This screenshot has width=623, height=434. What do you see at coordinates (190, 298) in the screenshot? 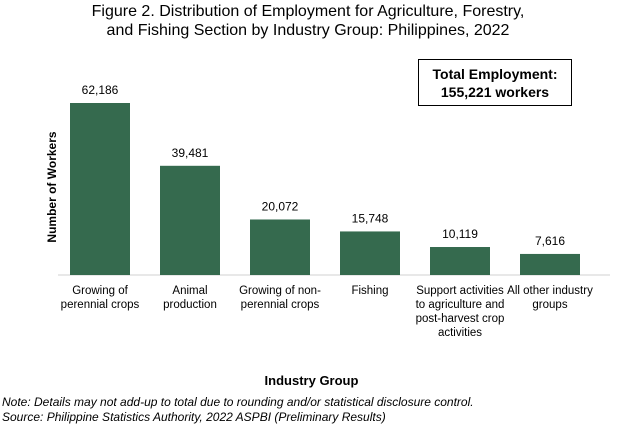
I see `x-tick-label: Animal production` at bounding box center [190, 298].